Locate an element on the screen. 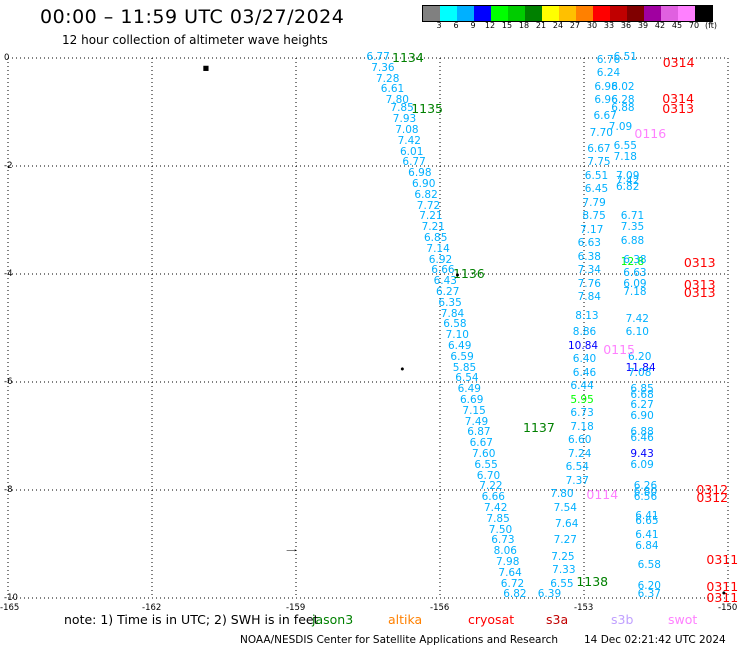 This screenshot has height=650, width=740. wave-height-value: 7.49 is located at coordinates (476, 421).